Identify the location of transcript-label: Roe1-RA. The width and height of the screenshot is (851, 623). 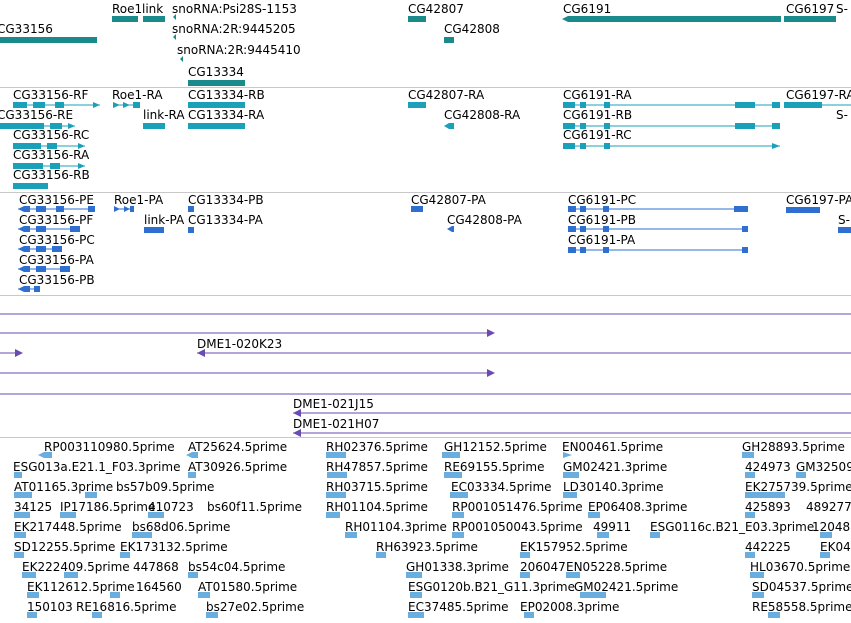
(137, 95).